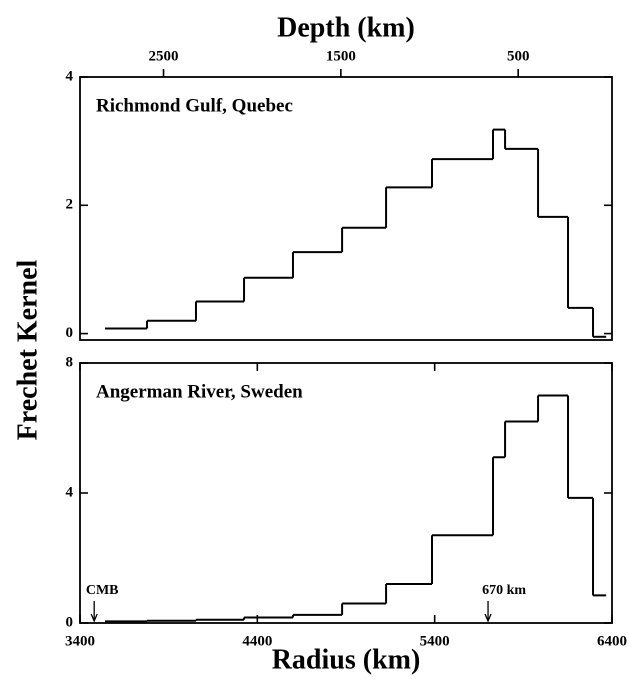 The height and width of the screenshot is (690, 629). I want to click on x-axis-label: Radius (km), so click(346, 659).